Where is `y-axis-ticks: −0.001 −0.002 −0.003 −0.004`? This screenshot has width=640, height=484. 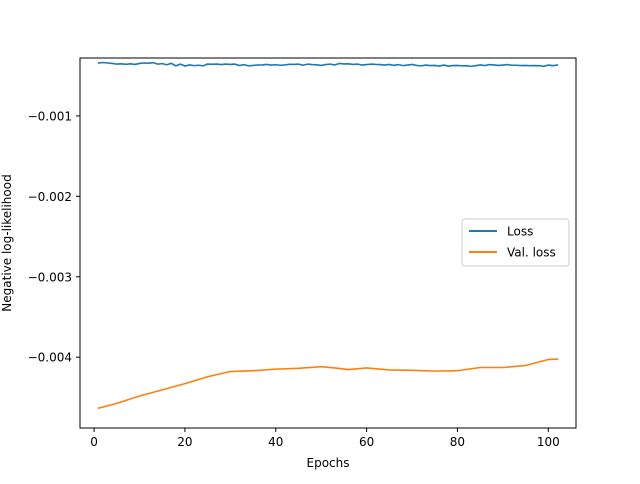 y-axis-ticks: −0.001 −0.002 −0.003 −0.004 is located at coordinates (54, 237).